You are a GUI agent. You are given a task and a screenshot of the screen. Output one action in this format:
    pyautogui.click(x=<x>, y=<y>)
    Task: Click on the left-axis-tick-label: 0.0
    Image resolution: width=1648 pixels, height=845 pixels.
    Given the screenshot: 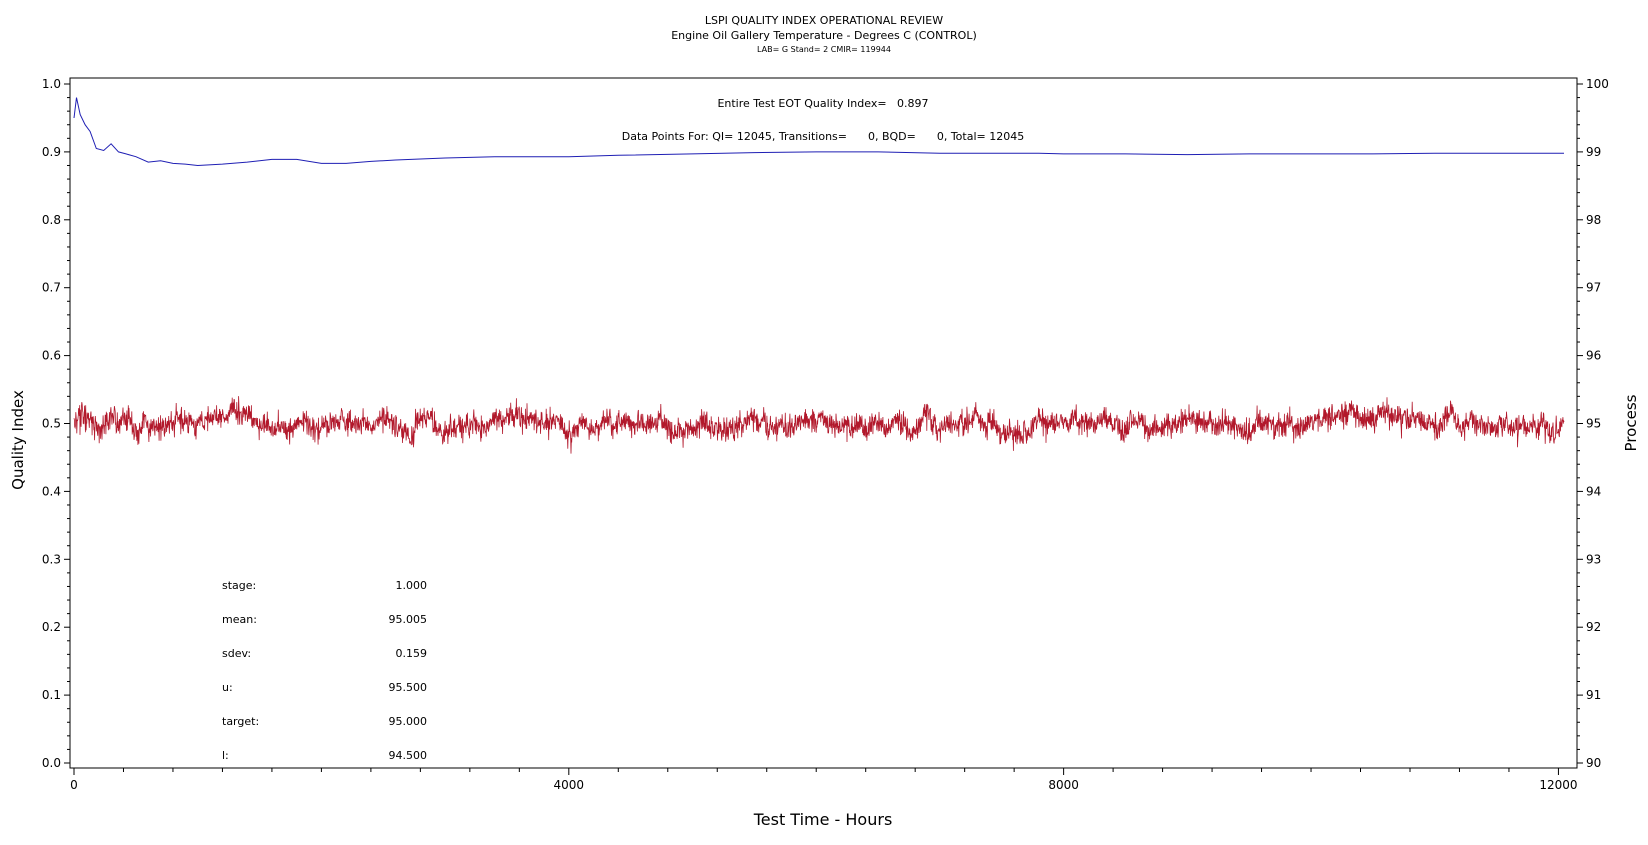 What is the action you would take?
    pyautogui.click(x=51, y=763)
    